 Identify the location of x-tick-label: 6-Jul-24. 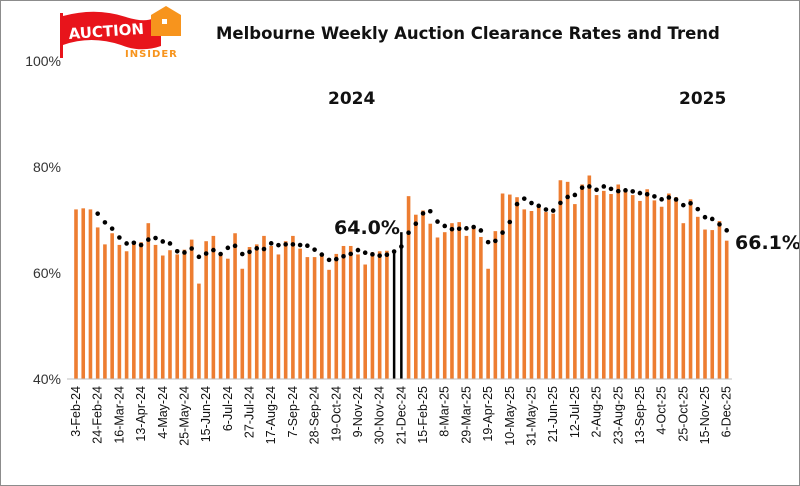
(228, 408).